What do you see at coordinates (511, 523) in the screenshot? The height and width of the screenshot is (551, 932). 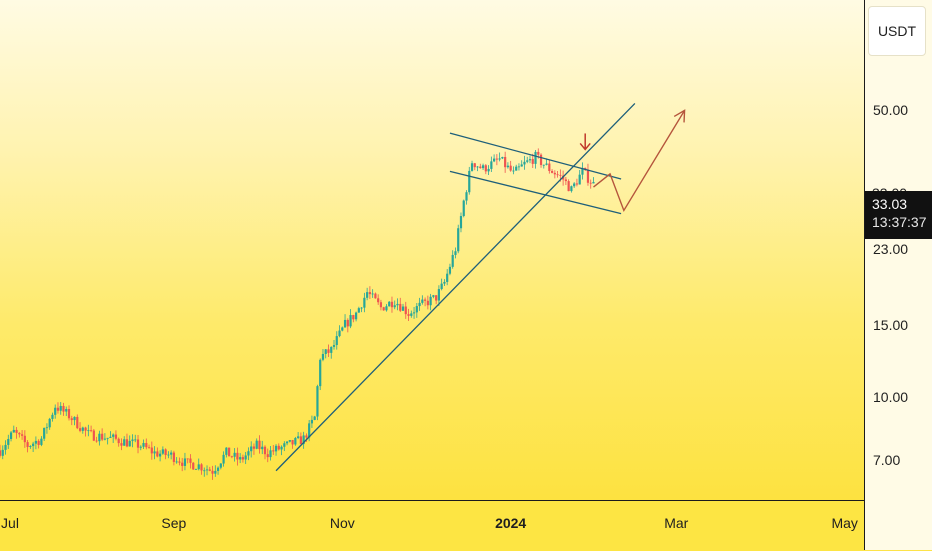 I see `time-tick: 2024` at bounding box center [511, 523].